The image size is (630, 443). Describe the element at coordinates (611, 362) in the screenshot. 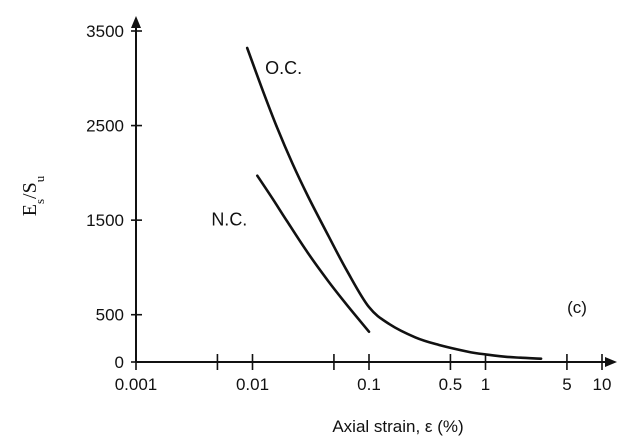

I see `x-axis-arrowhead` at that location.